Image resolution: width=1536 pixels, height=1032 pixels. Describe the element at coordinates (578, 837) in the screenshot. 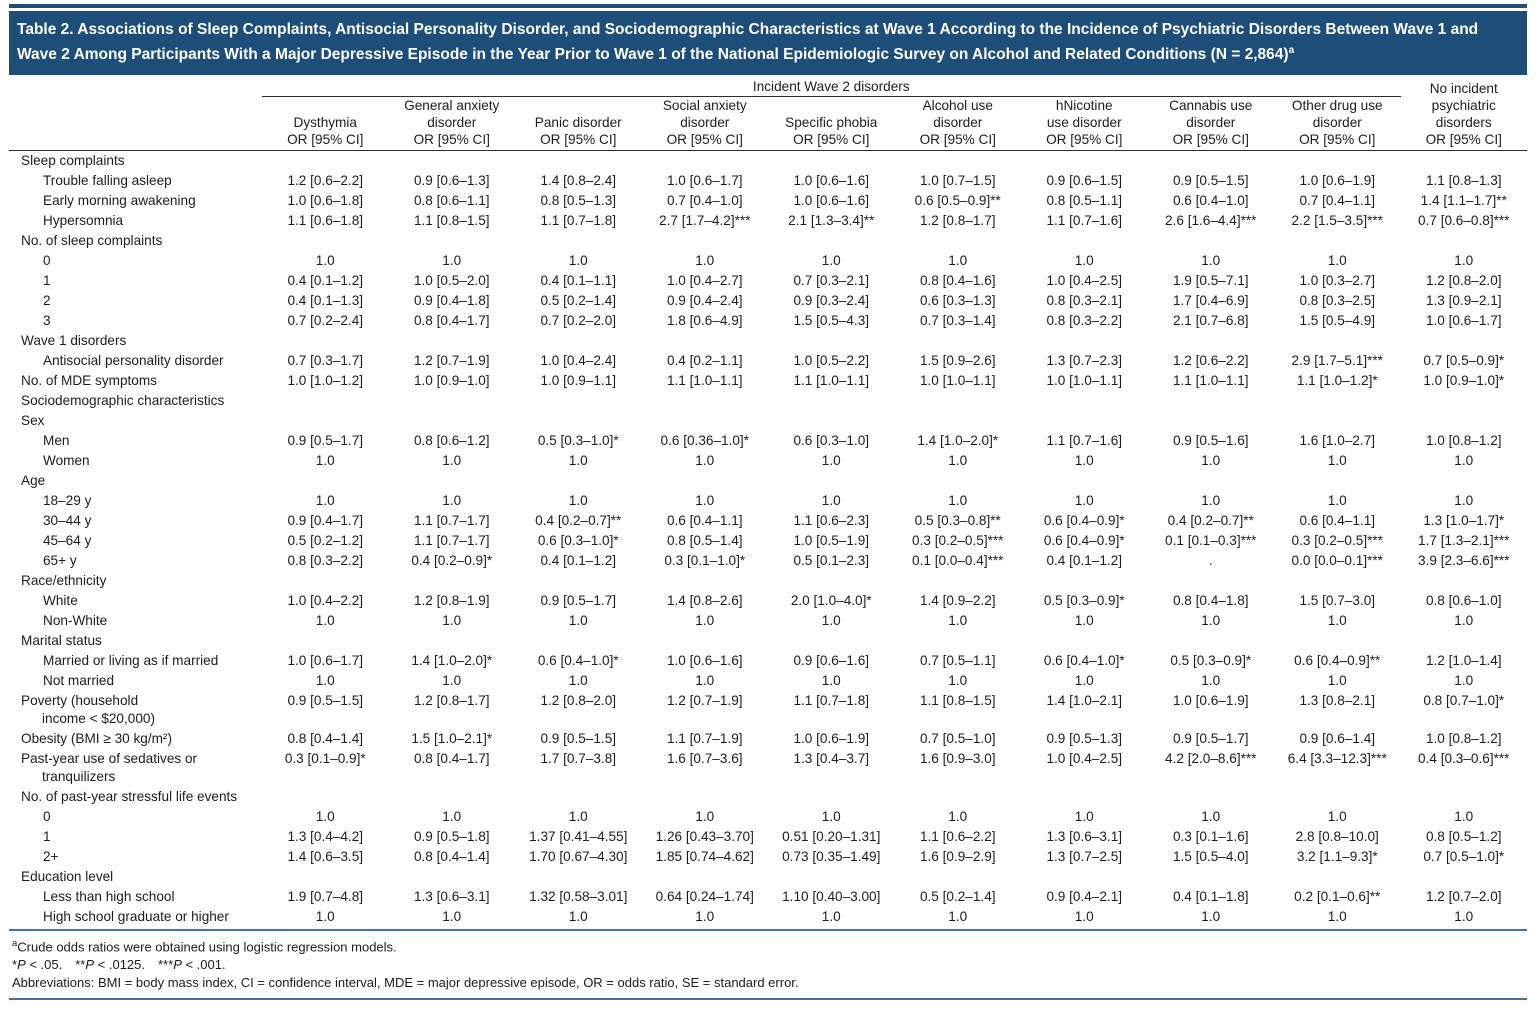

I see `or-ci-cell: 1.37 [0.41–4.55]` at that location.